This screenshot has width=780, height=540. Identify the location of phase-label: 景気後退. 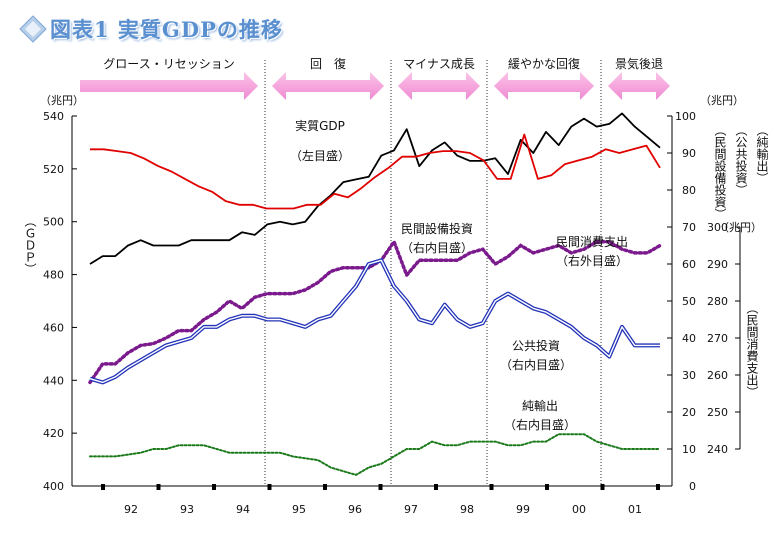
(639, 63).